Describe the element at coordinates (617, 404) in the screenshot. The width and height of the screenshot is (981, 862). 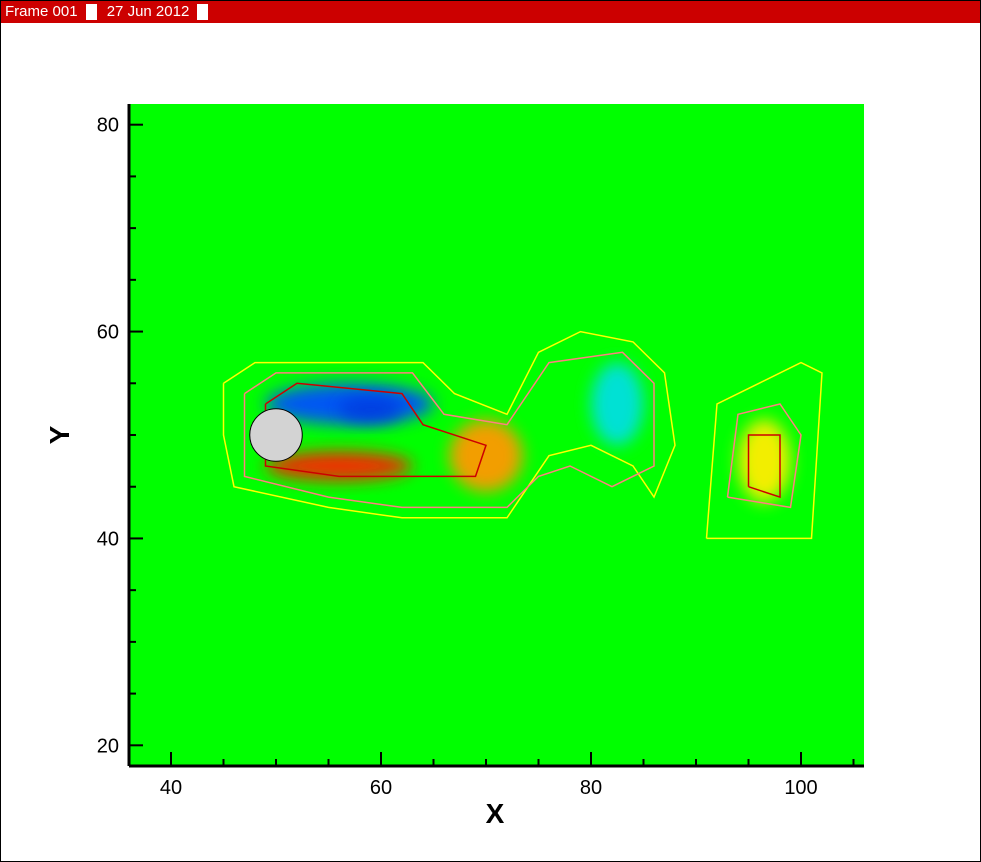
I see `vortex-cyan` at that location.